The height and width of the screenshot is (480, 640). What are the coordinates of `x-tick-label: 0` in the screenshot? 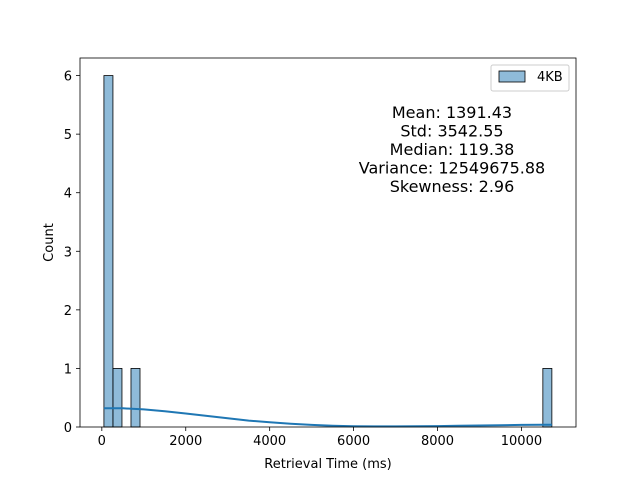 It's located at (102, 441).